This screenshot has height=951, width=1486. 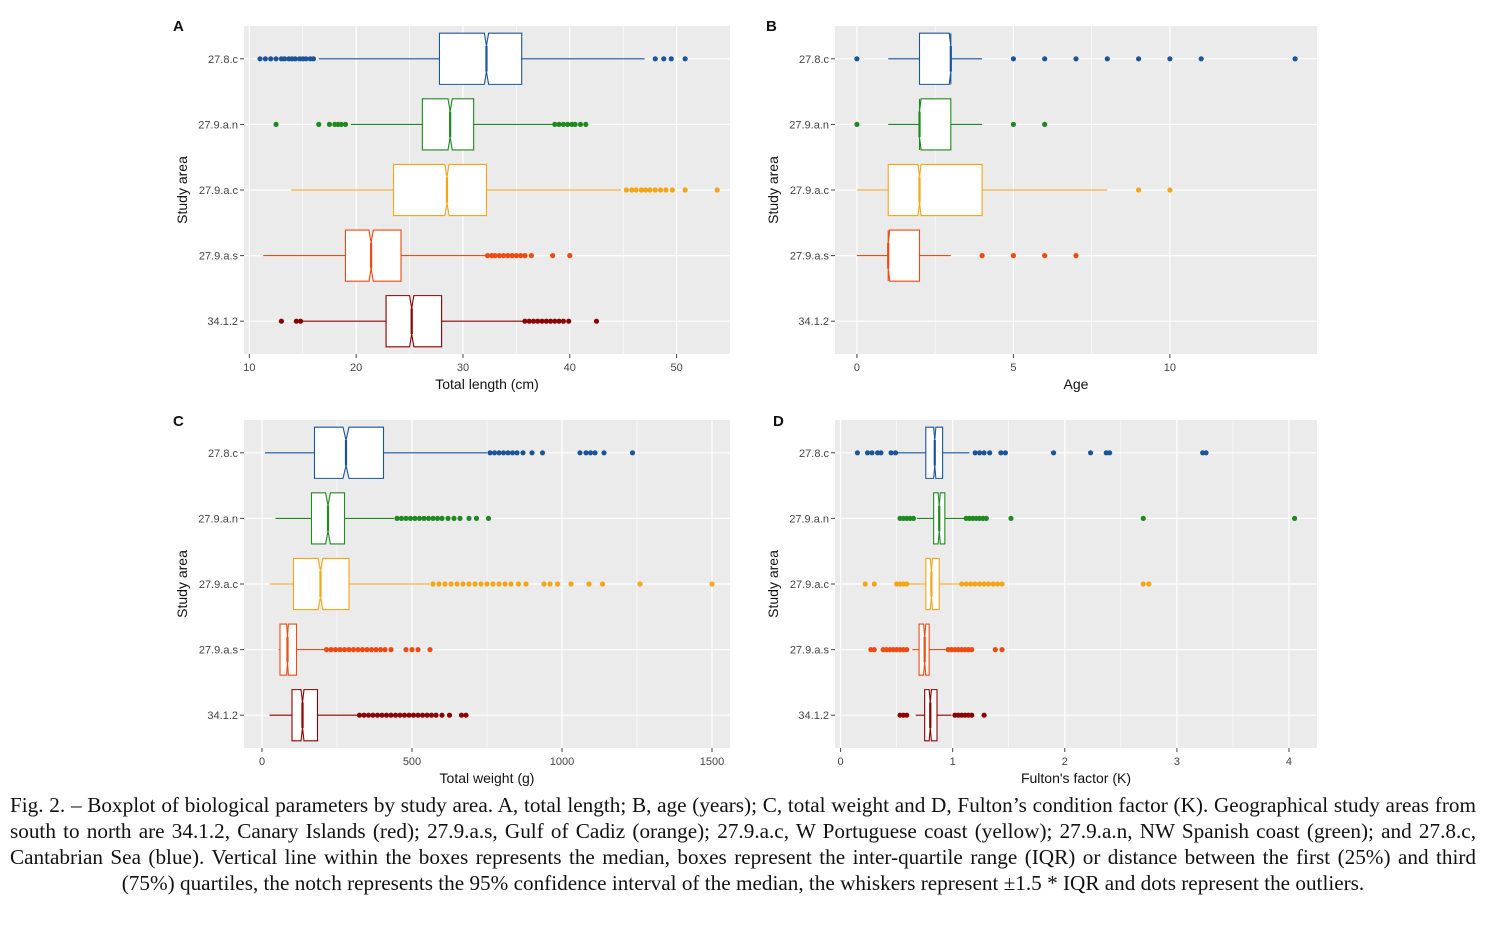 I want to click on x-tick-label: 1000, so click(x=562, y=762).